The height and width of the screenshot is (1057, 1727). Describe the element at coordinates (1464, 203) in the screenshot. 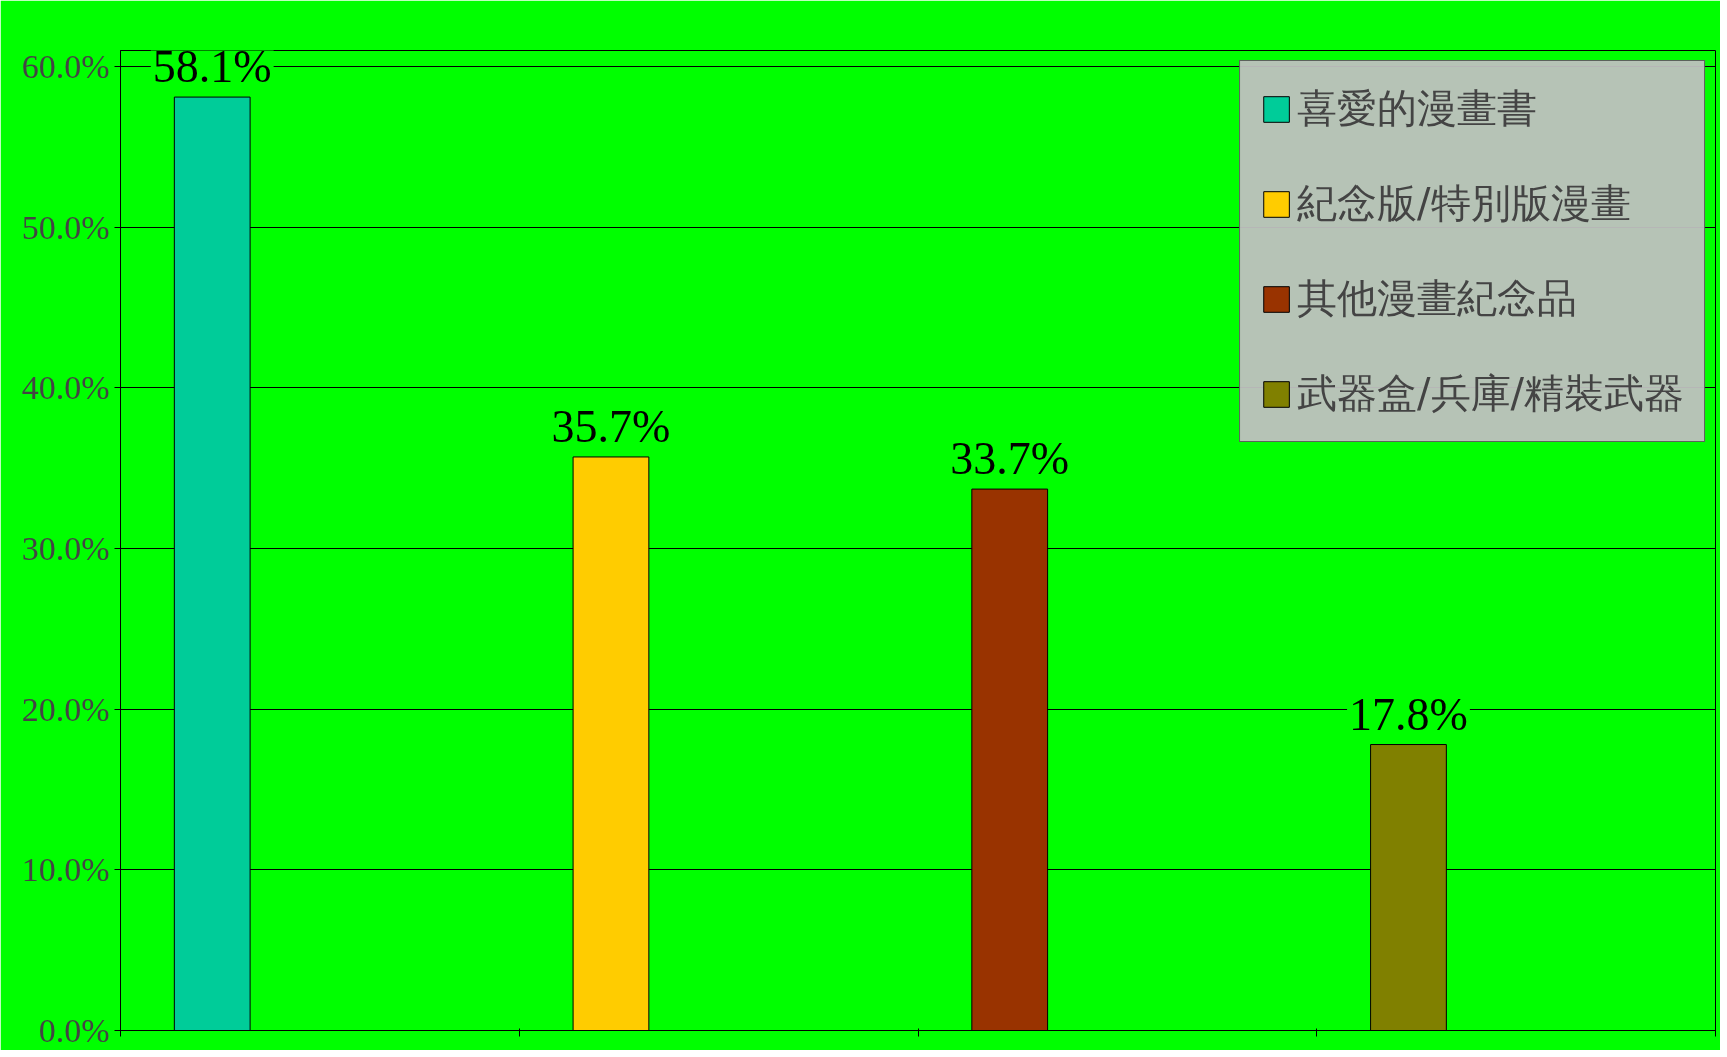

I see `legend-label: 紀念版/特別版漫畫` at that location.